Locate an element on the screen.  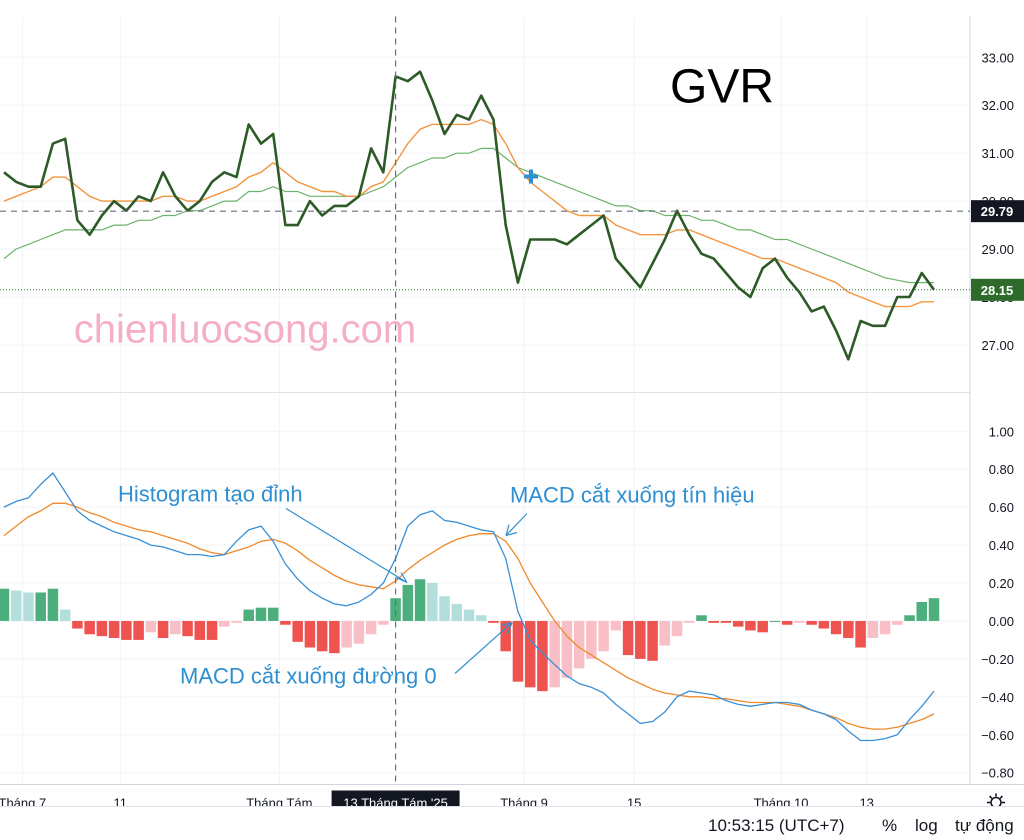
macd-tick-label-2: 0.60 is located at coordinates (1001, 507).